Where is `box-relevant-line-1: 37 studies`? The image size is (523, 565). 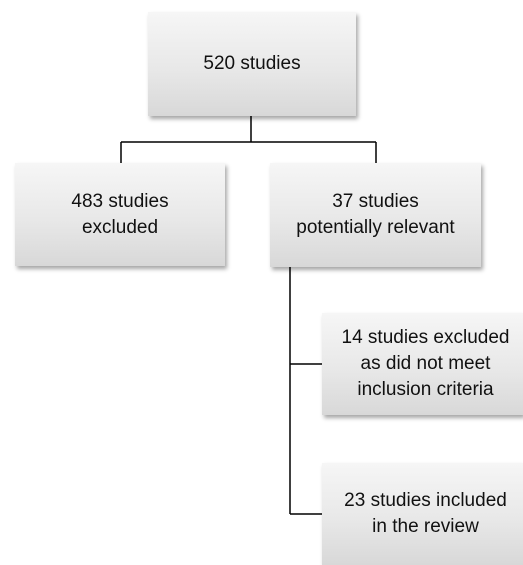
box-relevant-line-1: 37 studies is located at coordinates (375, 201).